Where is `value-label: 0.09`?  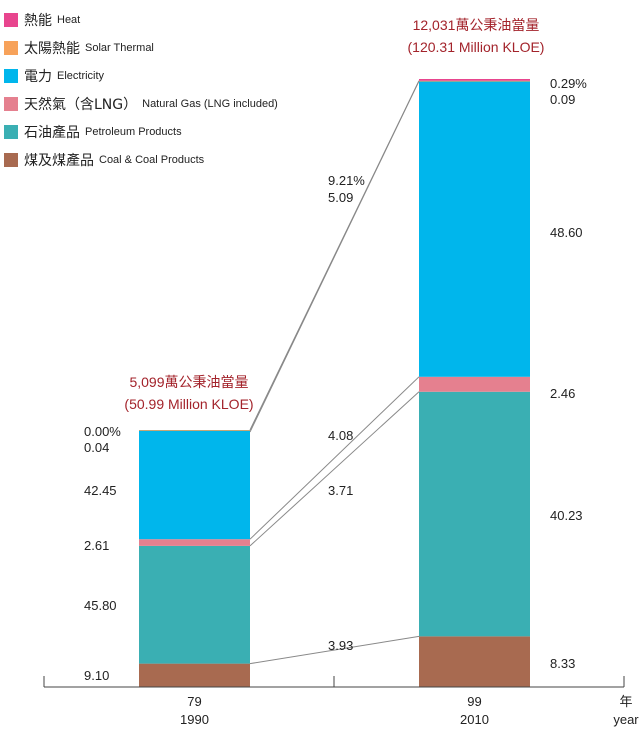 value-label: 0.09 is located at coordinates (562, 99).